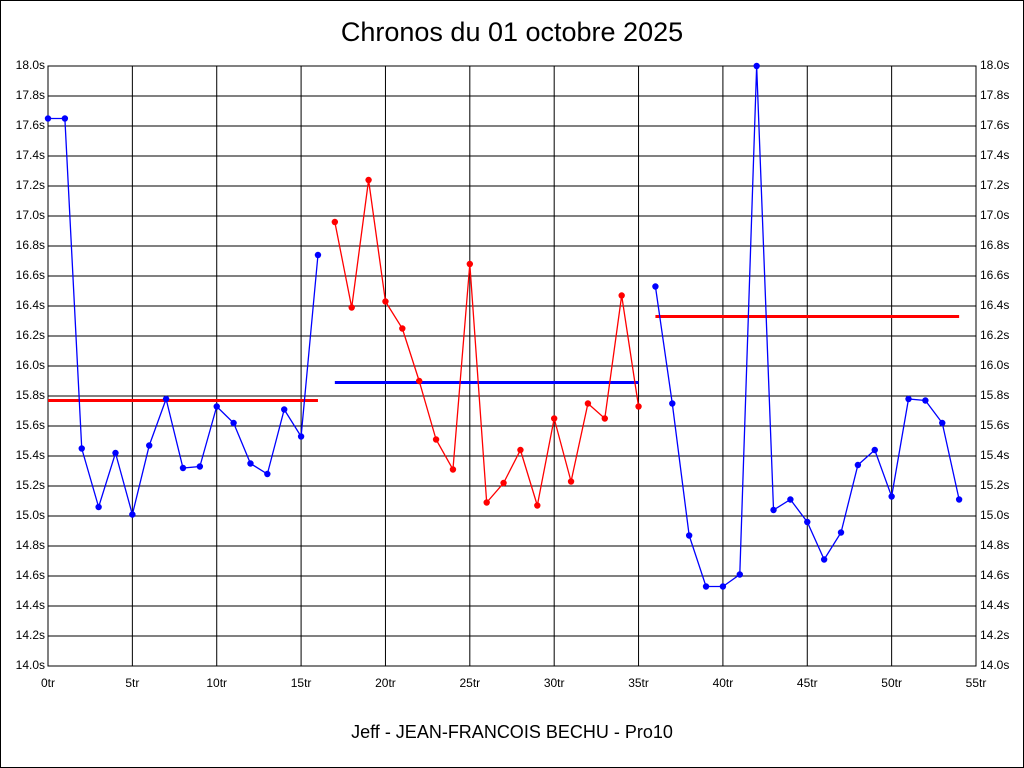  What do you see at coordinates (994, 65) in the screenshot?
I see `y2-tick-label: 18.0s` at bounding box center [994, 65].